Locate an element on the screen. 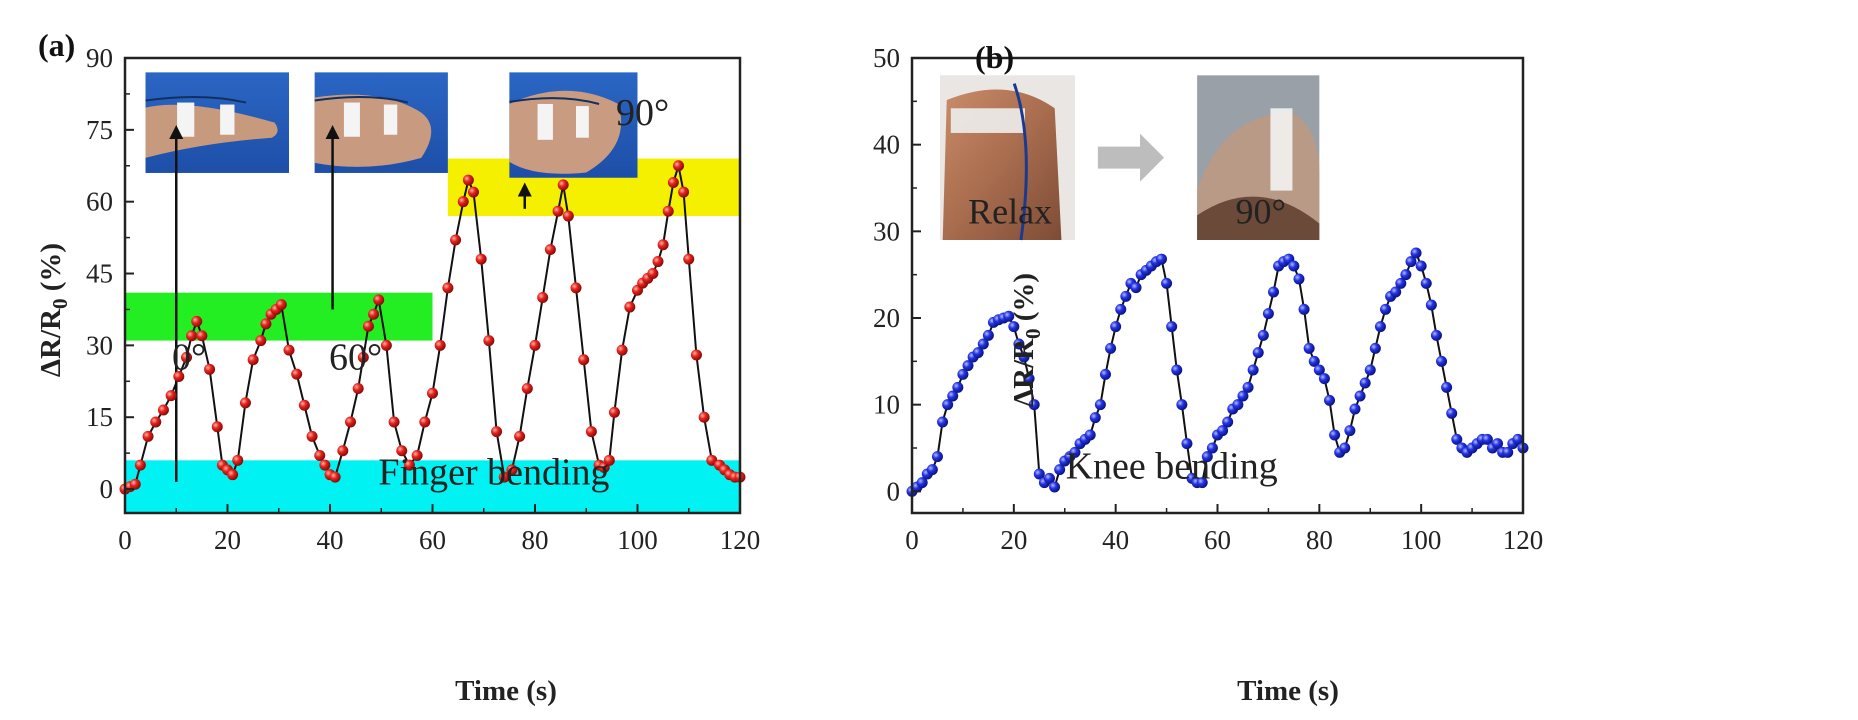 Image resolution: width=1858 pixels, height=720 pixels. chart-b-insets: Relax 90° is located at coordinates (1130, 158).